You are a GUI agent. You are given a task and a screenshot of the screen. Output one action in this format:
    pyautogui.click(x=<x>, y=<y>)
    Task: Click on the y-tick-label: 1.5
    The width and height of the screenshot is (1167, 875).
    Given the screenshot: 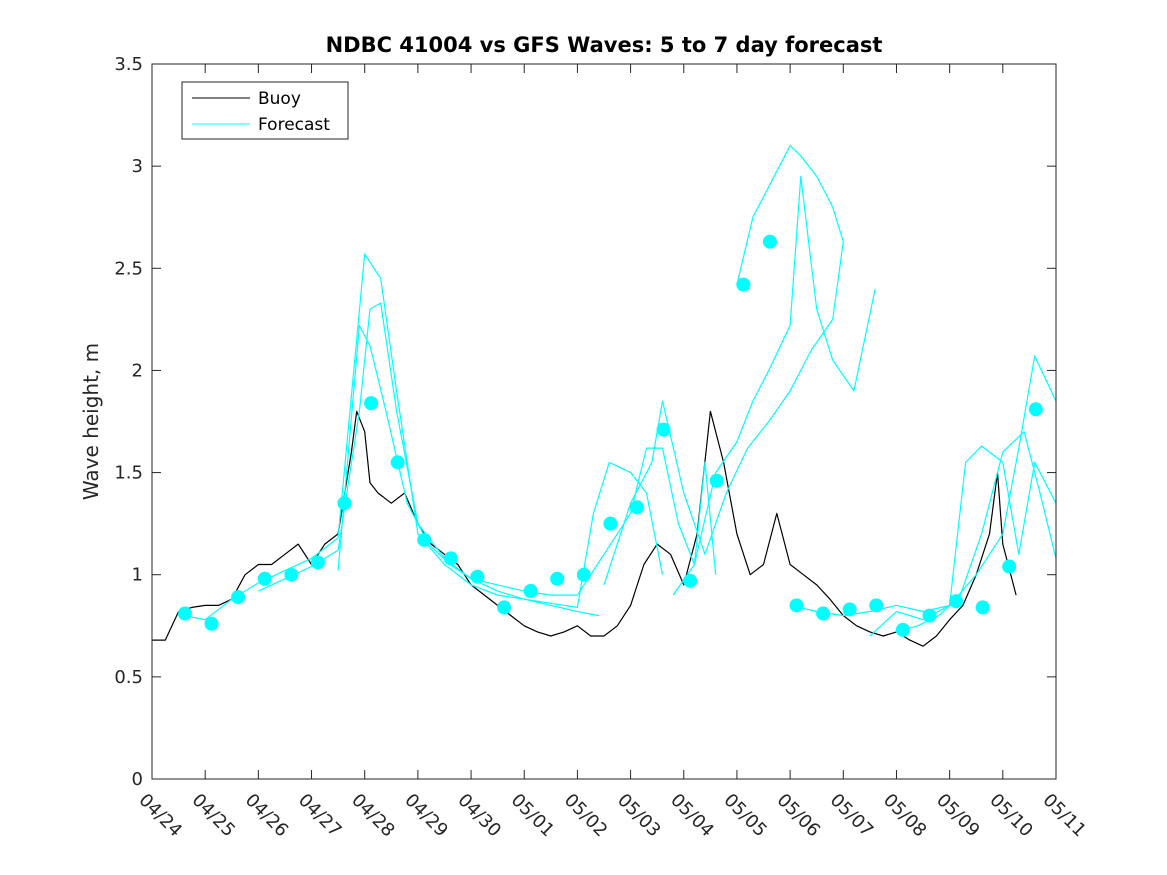 What is the action you would take?
    pyautogui.click(x=128, y=473)
    